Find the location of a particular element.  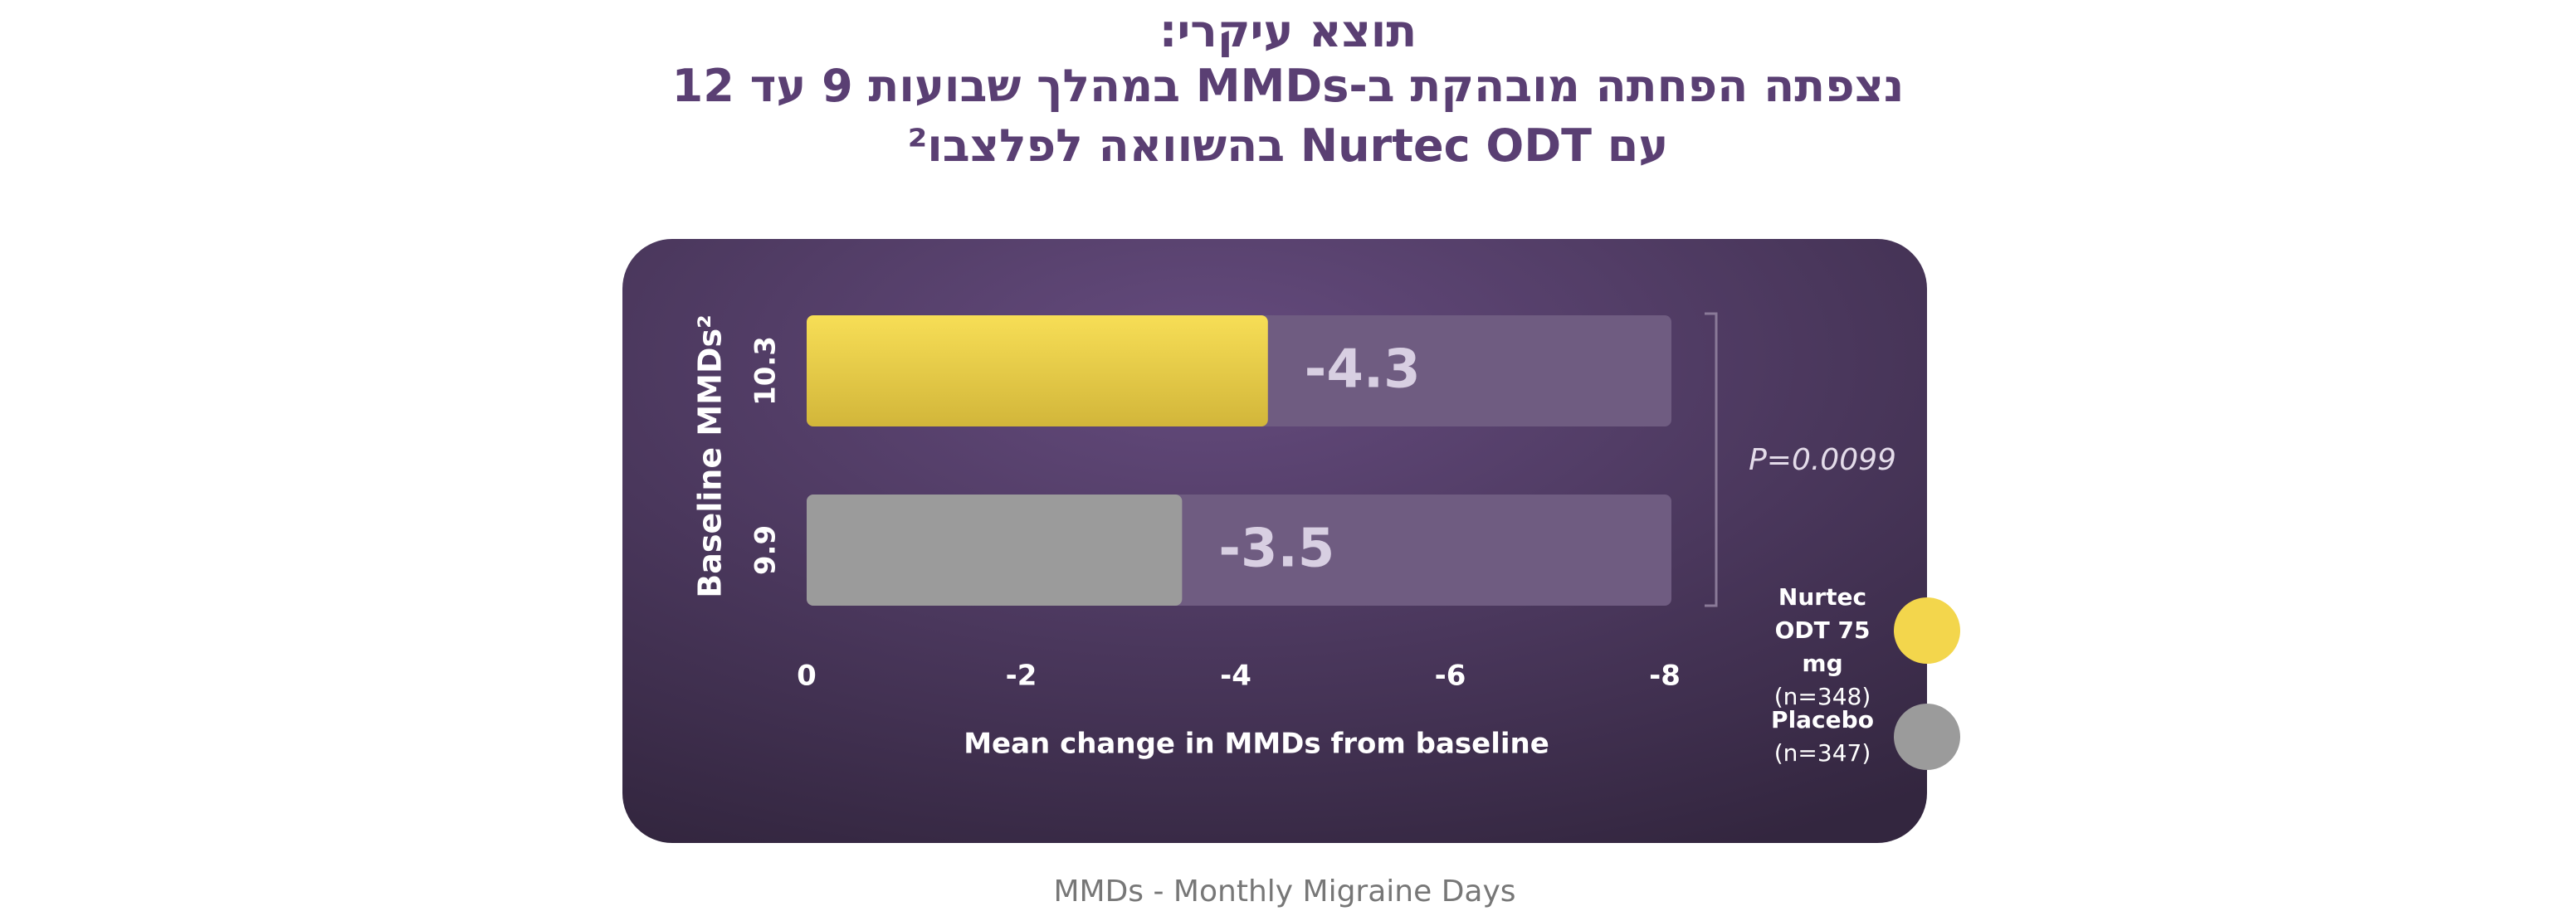

x-tick-label: -4 is located at coordinates (1236, 676).